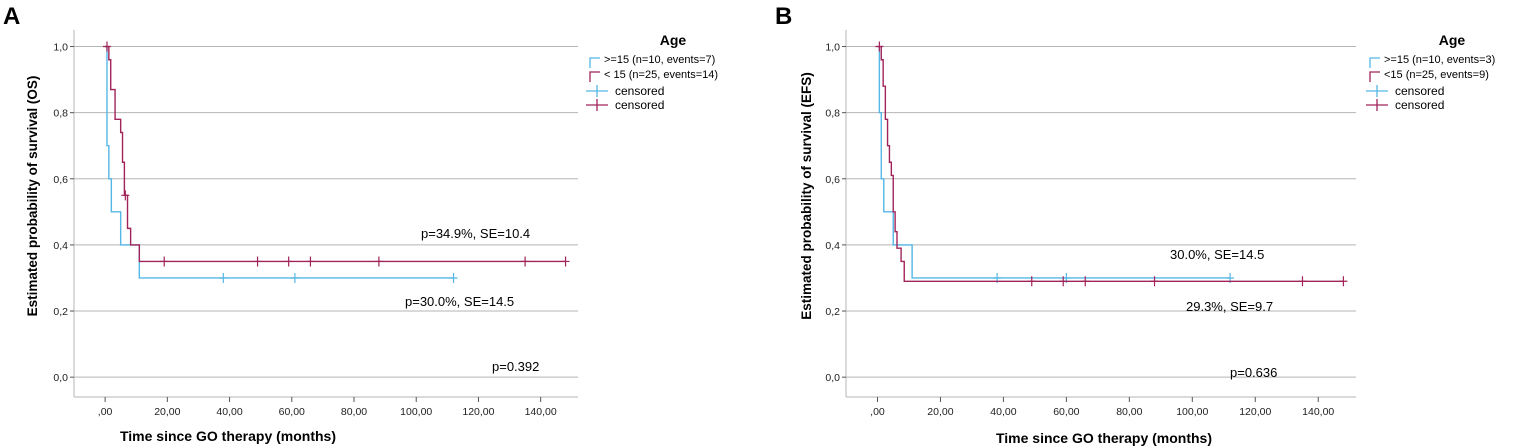 Image resolution: width=1535 pixels, height=448 pixels. I want to click on panel-label-a: A, so click(11, 16).